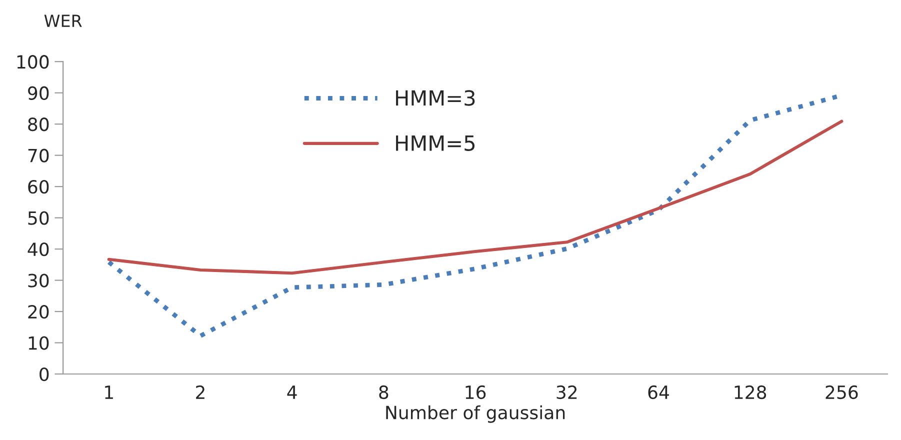  Describe the element at coordinates (44, 374) in the screenshot. I see `y-tick-label: 0` at that location.